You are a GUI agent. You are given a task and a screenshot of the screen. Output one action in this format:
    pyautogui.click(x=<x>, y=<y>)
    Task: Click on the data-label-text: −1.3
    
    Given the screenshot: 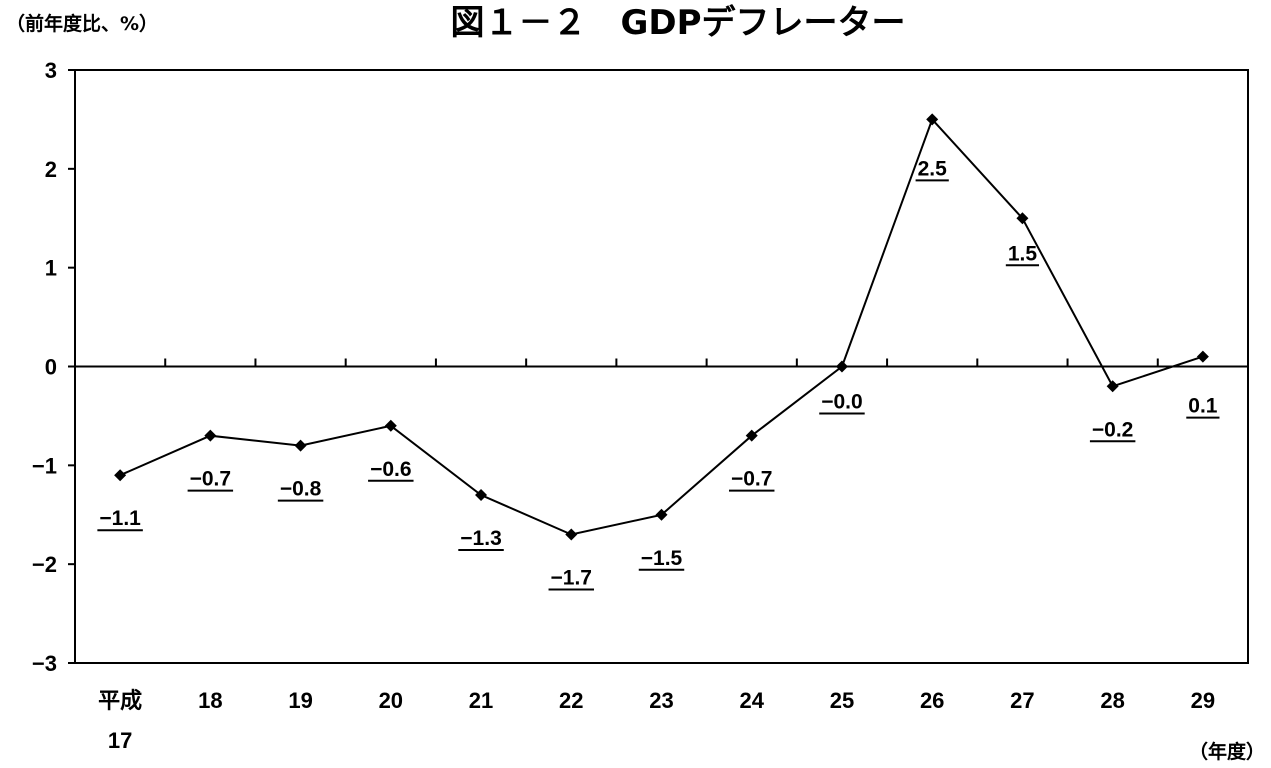 What is the action you would take?
    pyautogui.click(x=480, y=538)
    